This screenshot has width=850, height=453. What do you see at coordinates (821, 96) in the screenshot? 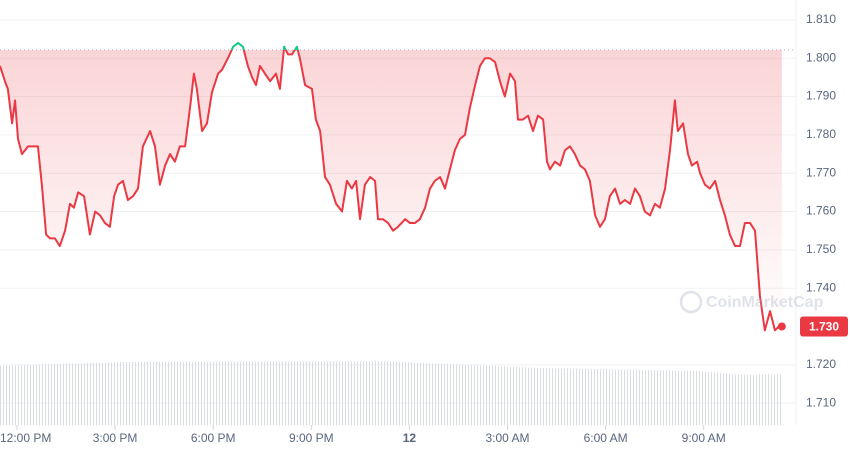
I see `y-tick-label: 1.790` at bounding box center [821, 96].